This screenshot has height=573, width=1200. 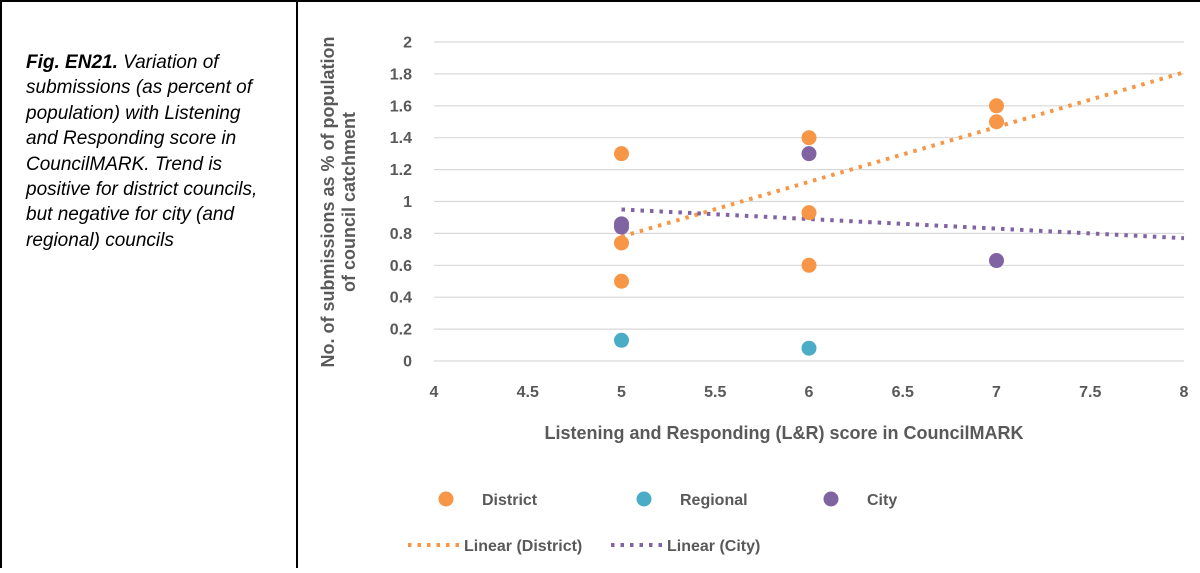 I want to click on y-tick-label: 0.2, so click(x=401, y=330).